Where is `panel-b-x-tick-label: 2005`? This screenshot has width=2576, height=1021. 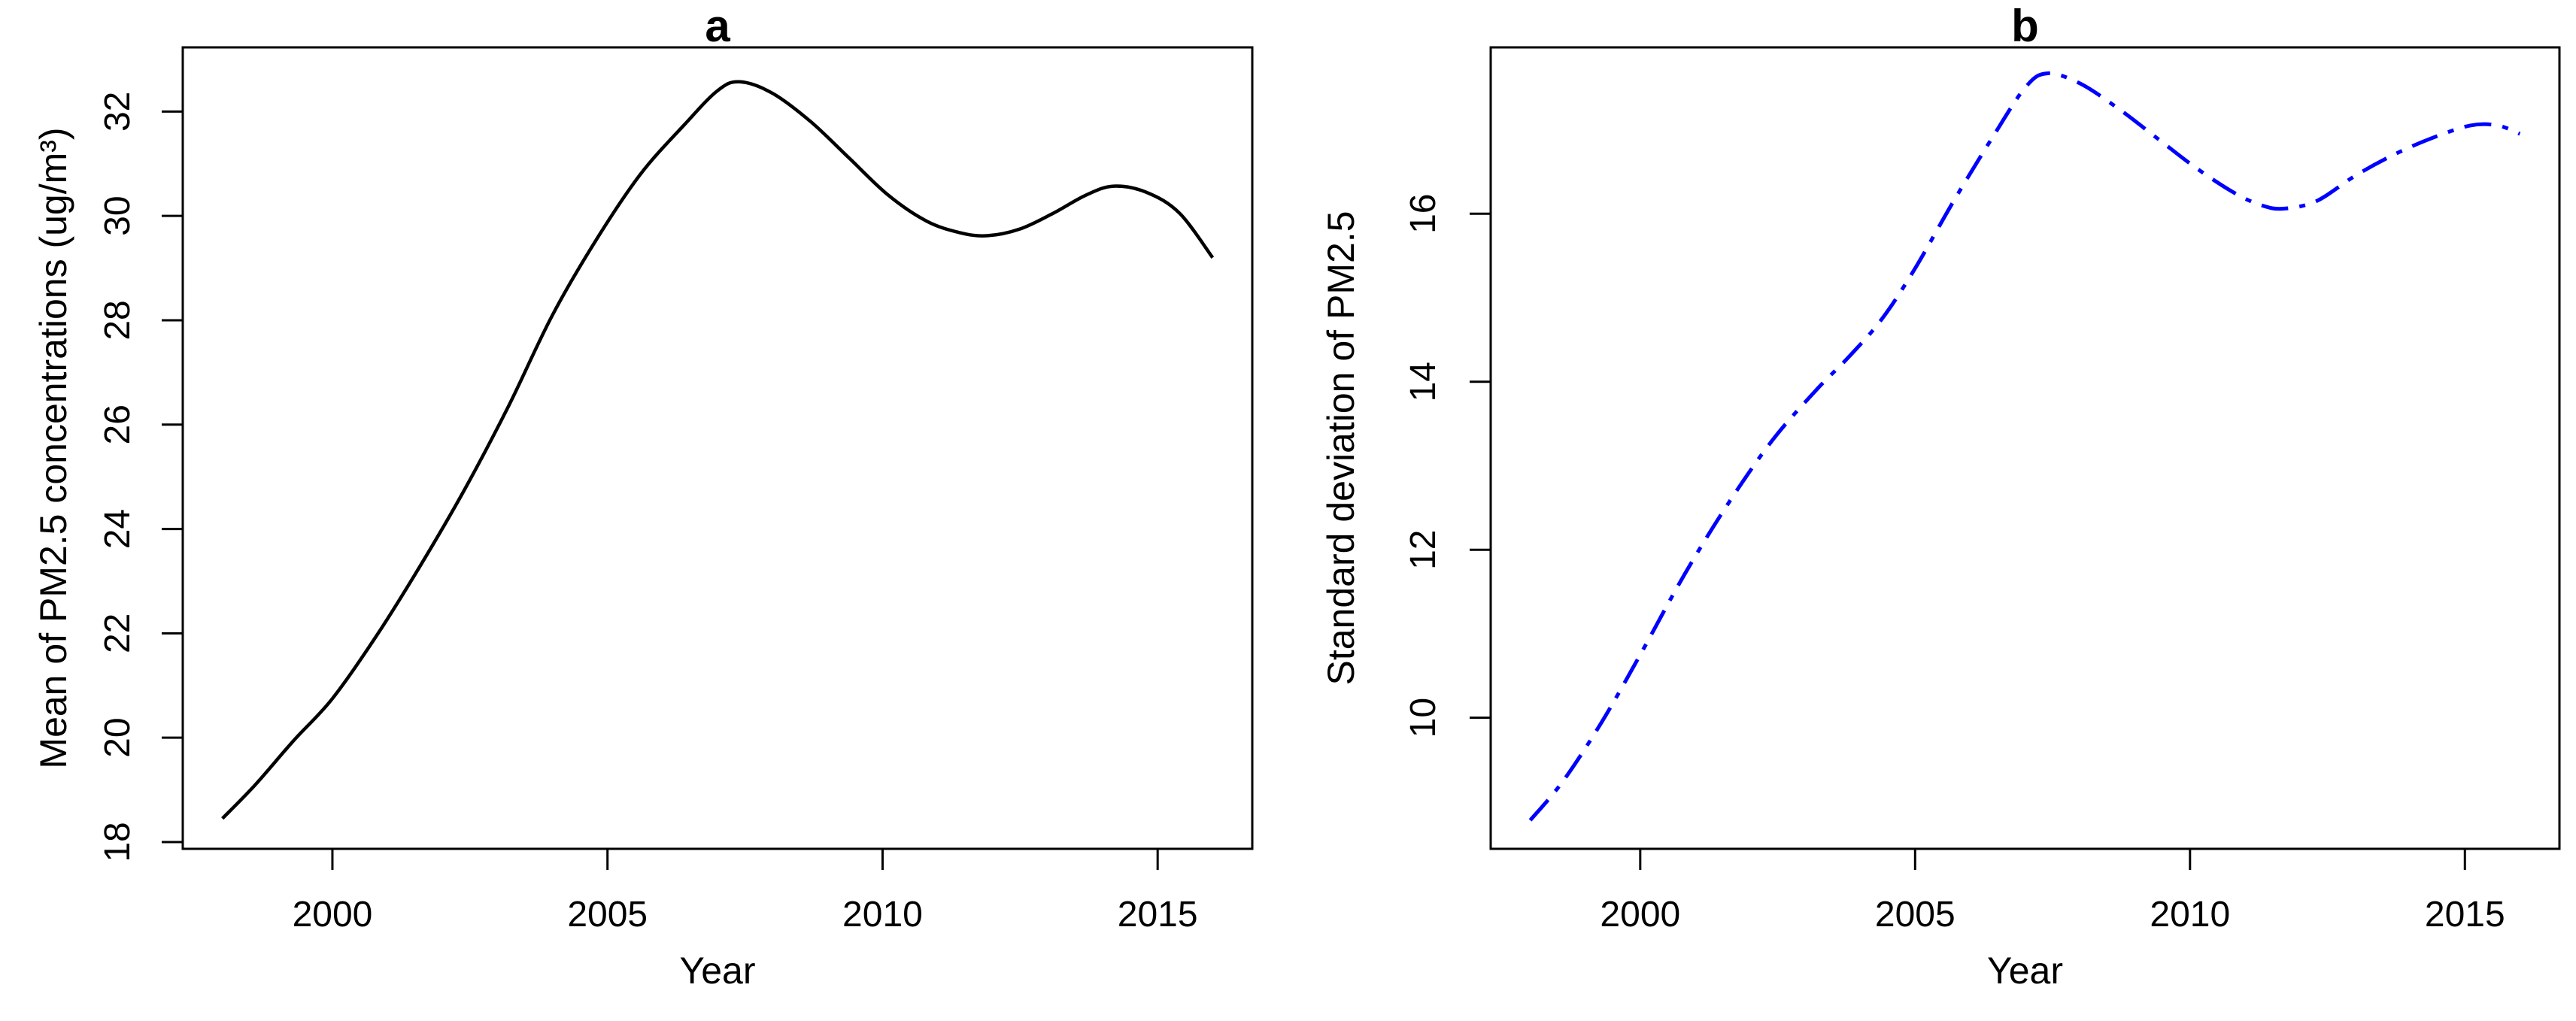
panel-b-x-tick-label: 2005 is located at coordinates (1915, 915).